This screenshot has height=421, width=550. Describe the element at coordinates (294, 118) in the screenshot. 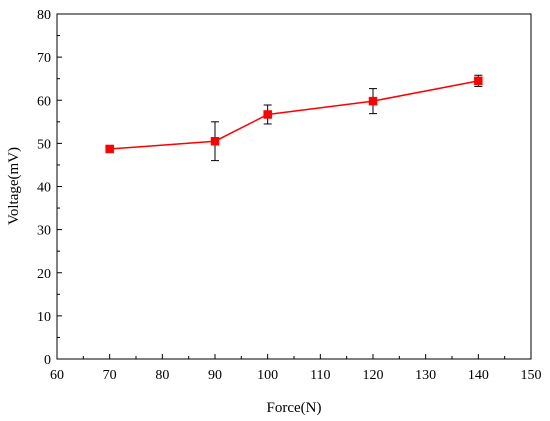

I see `data-series` at that location.